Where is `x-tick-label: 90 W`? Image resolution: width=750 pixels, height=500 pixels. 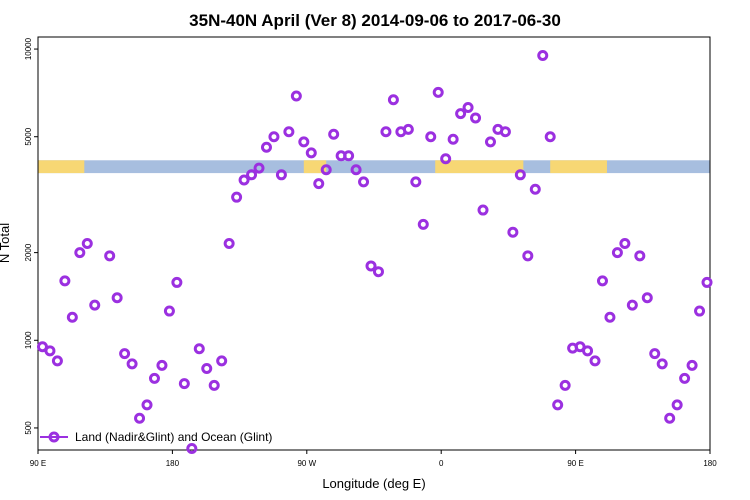 x-tick-label: 90 W is located at coordinates (306, 463).